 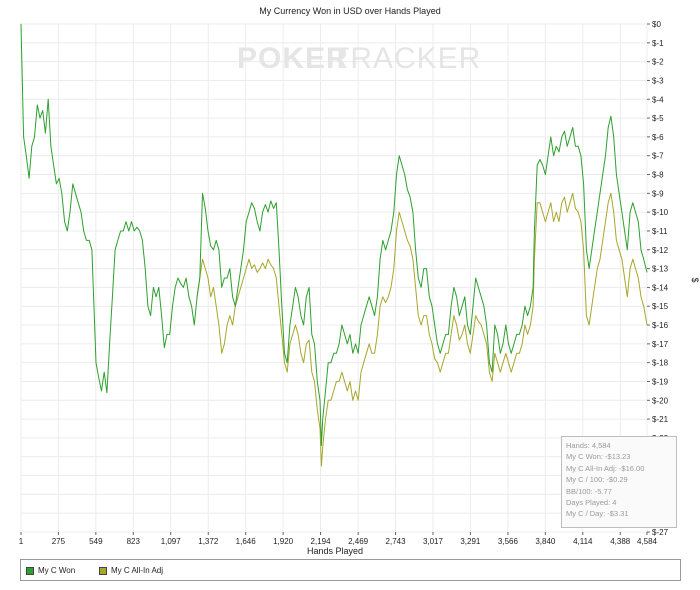 I want to click on y-tick-label: $-17, so click(x=660, y=344).